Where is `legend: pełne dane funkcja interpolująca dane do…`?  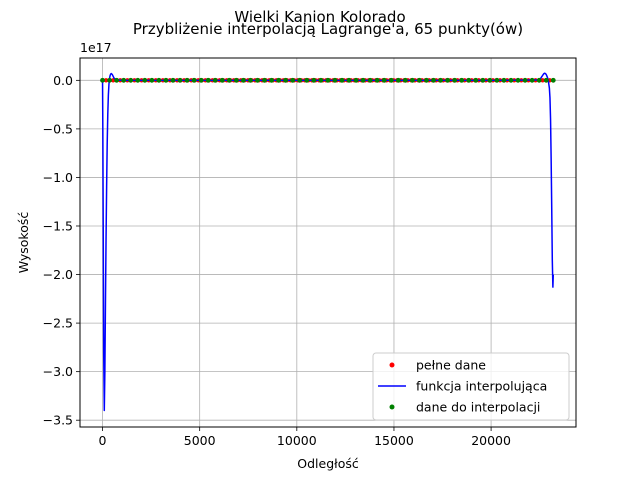
legend: pełne dane funkcja interpolująca dane do… is located at coordinates (471, 386).